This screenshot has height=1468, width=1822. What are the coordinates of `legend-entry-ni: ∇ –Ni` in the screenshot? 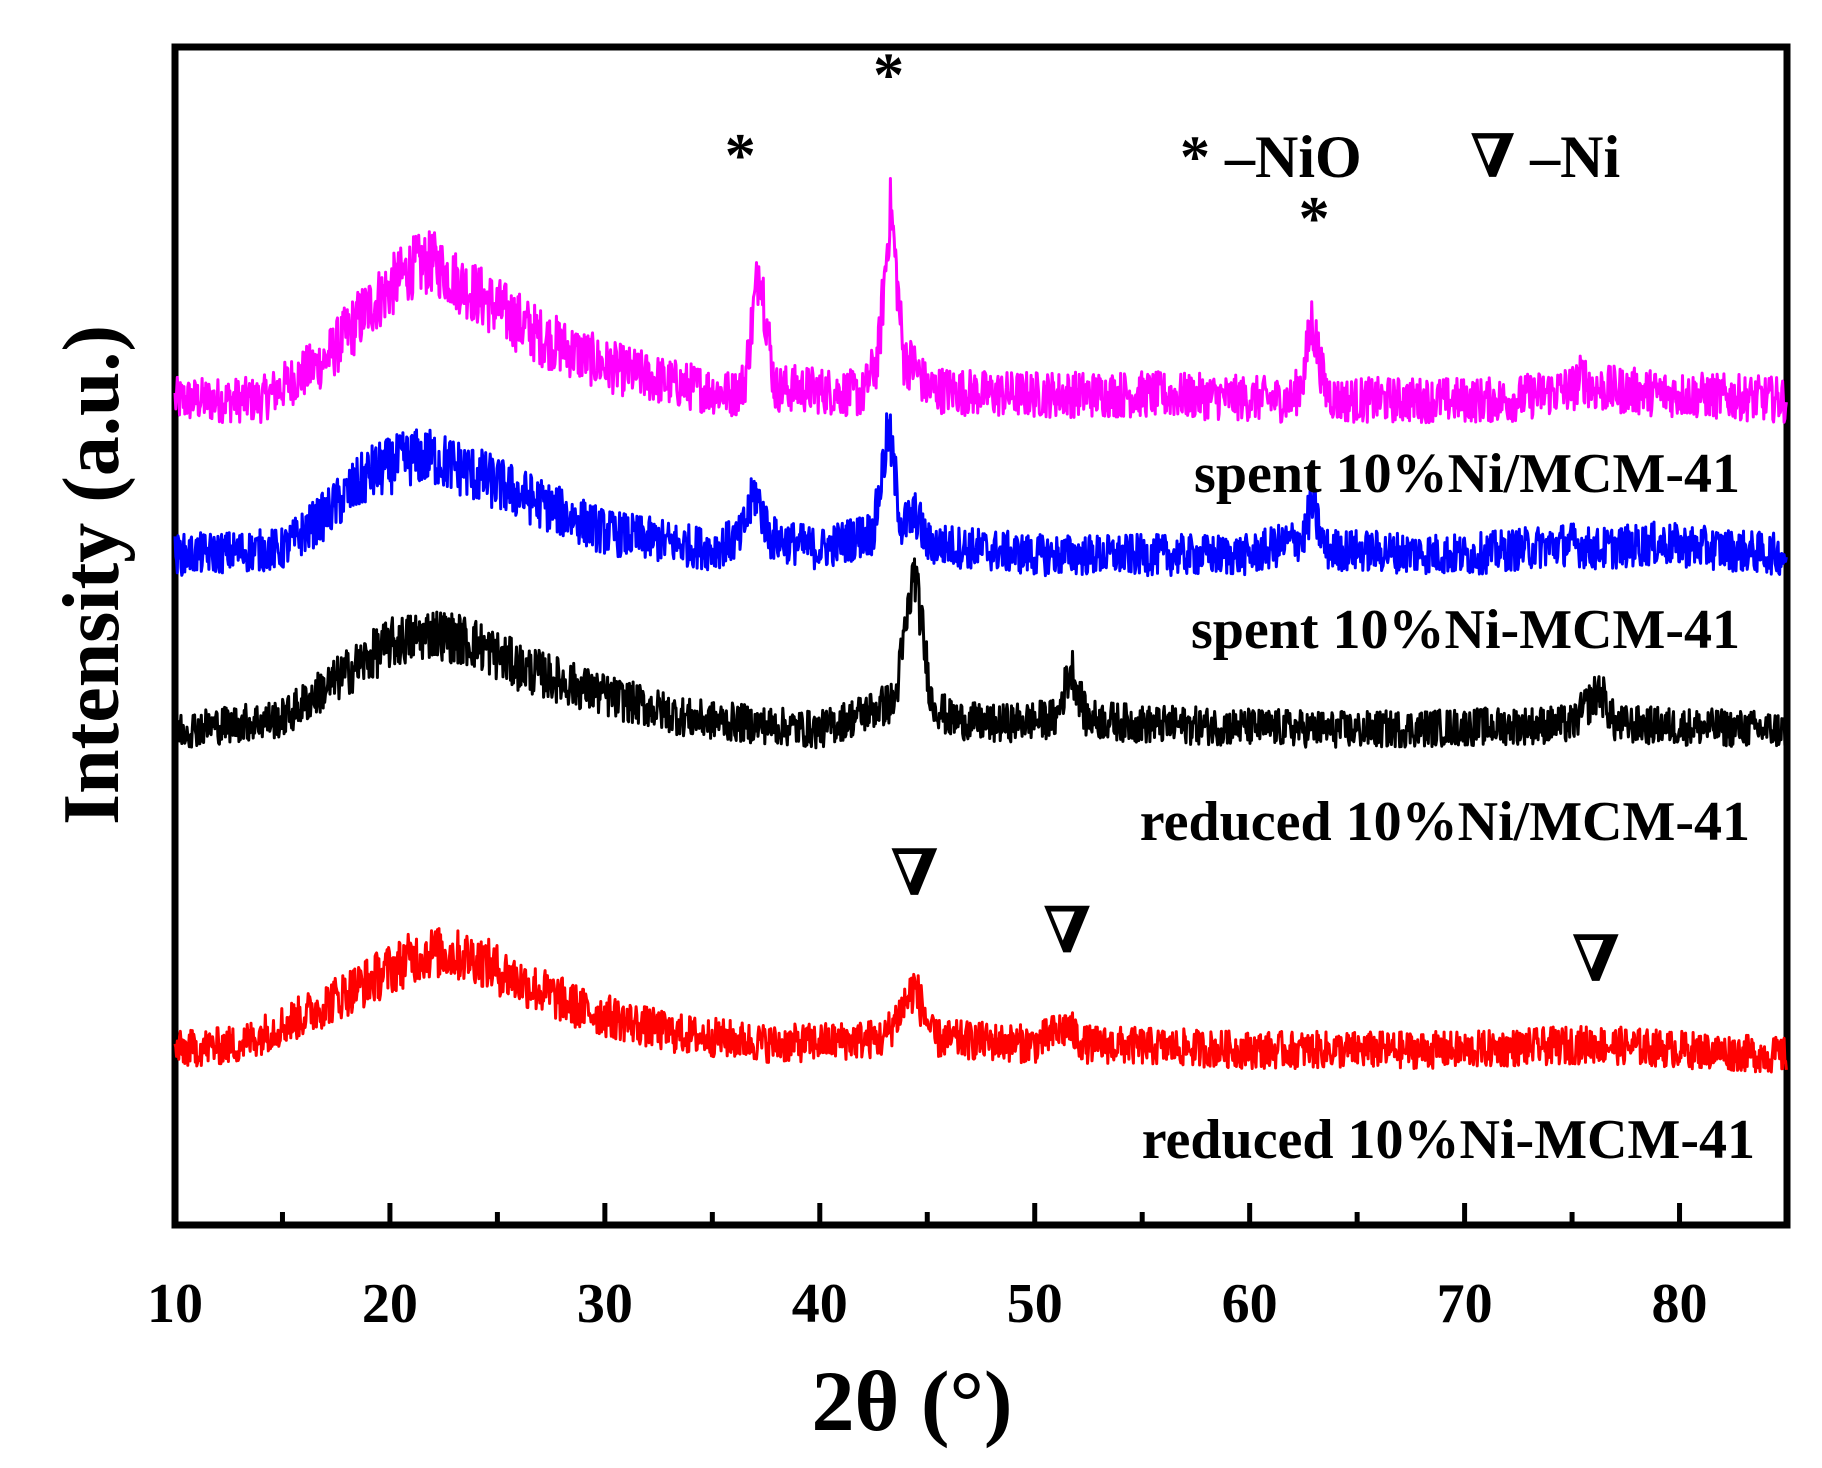 It's located at (1545, 157).